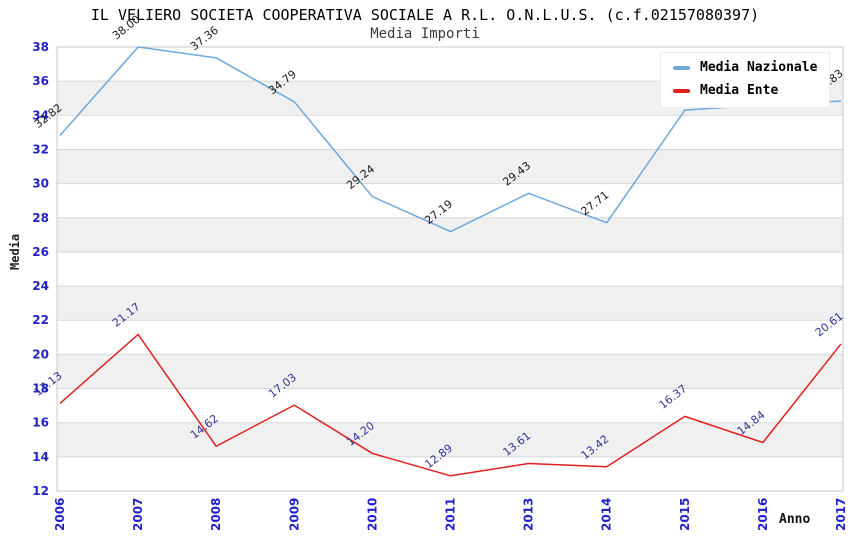 The height and width of the screenshot is (550, 850). I want to click on x-tick-label: 2010, so click(372, 514).